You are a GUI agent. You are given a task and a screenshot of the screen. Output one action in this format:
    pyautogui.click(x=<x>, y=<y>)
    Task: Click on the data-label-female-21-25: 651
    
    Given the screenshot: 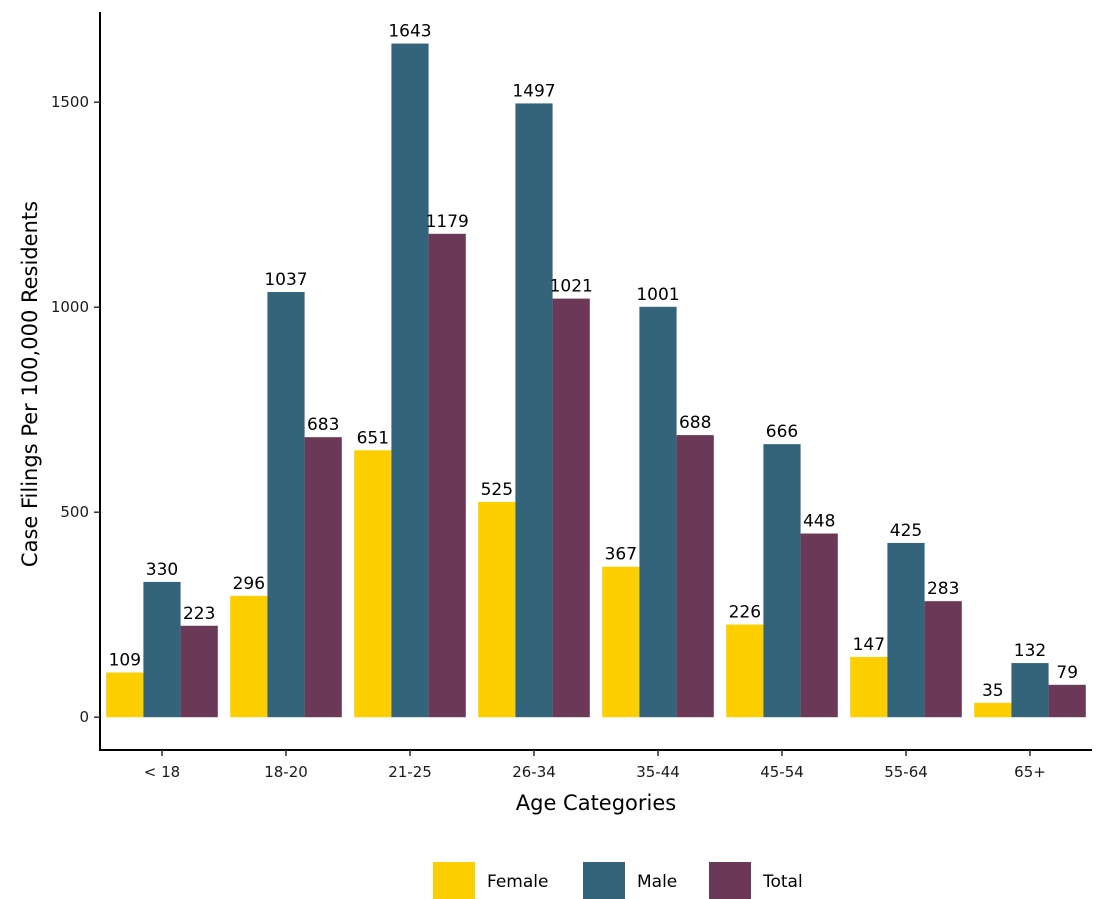 What is the action you would take?
    pyautogui.click(x=373, y=438)
    